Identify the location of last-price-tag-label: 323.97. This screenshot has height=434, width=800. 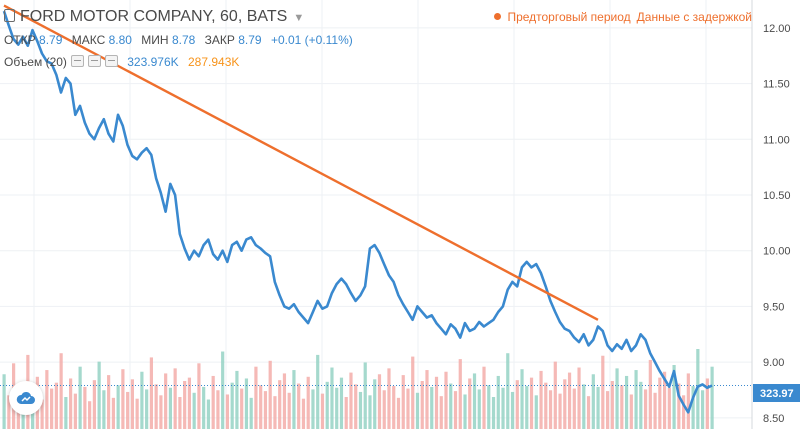
(777, 394).